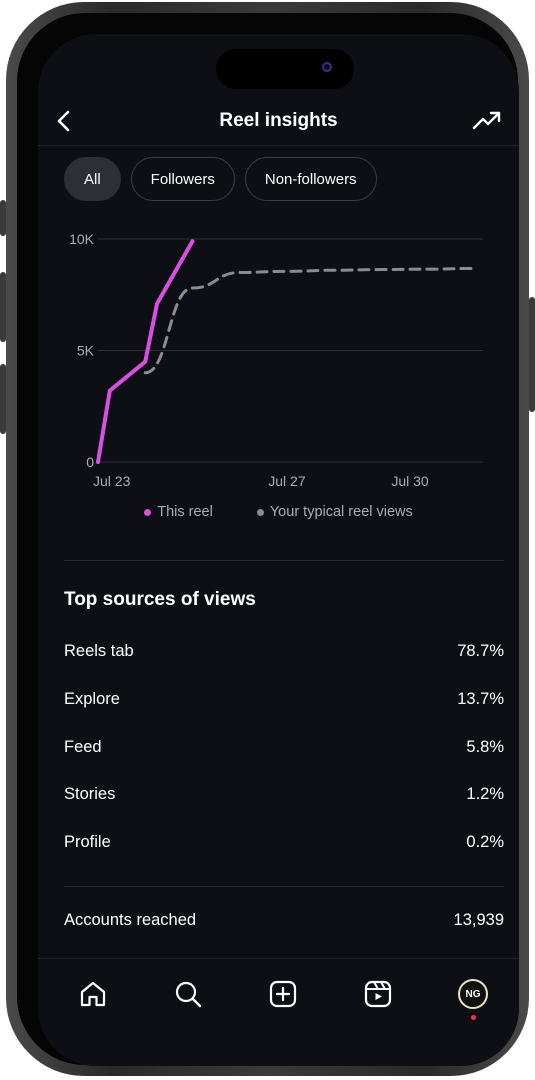  I want to click on audience-filter: All Followers Non-followers, so click(220, 179).